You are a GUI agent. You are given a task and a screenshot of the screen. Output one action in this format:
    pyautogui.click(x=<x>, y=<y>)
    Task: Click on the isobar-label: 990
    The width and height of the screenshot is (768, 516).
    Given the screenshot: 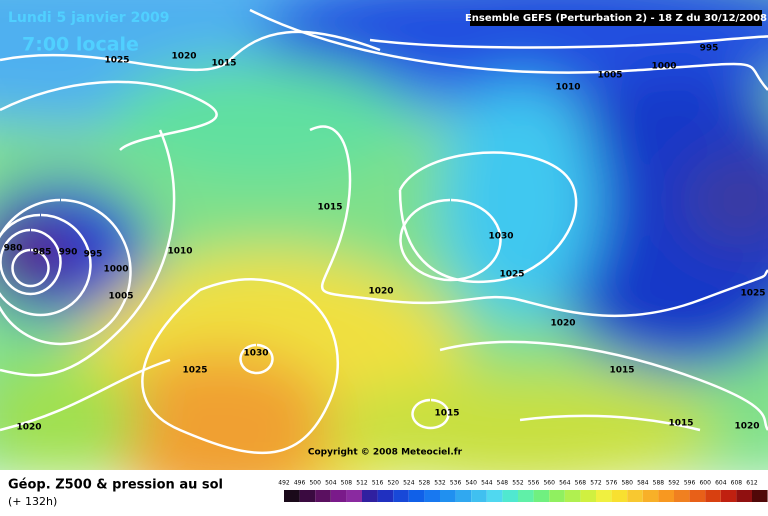 What is the action you would take?
    pyautogui.click(x=68, y=253)
    